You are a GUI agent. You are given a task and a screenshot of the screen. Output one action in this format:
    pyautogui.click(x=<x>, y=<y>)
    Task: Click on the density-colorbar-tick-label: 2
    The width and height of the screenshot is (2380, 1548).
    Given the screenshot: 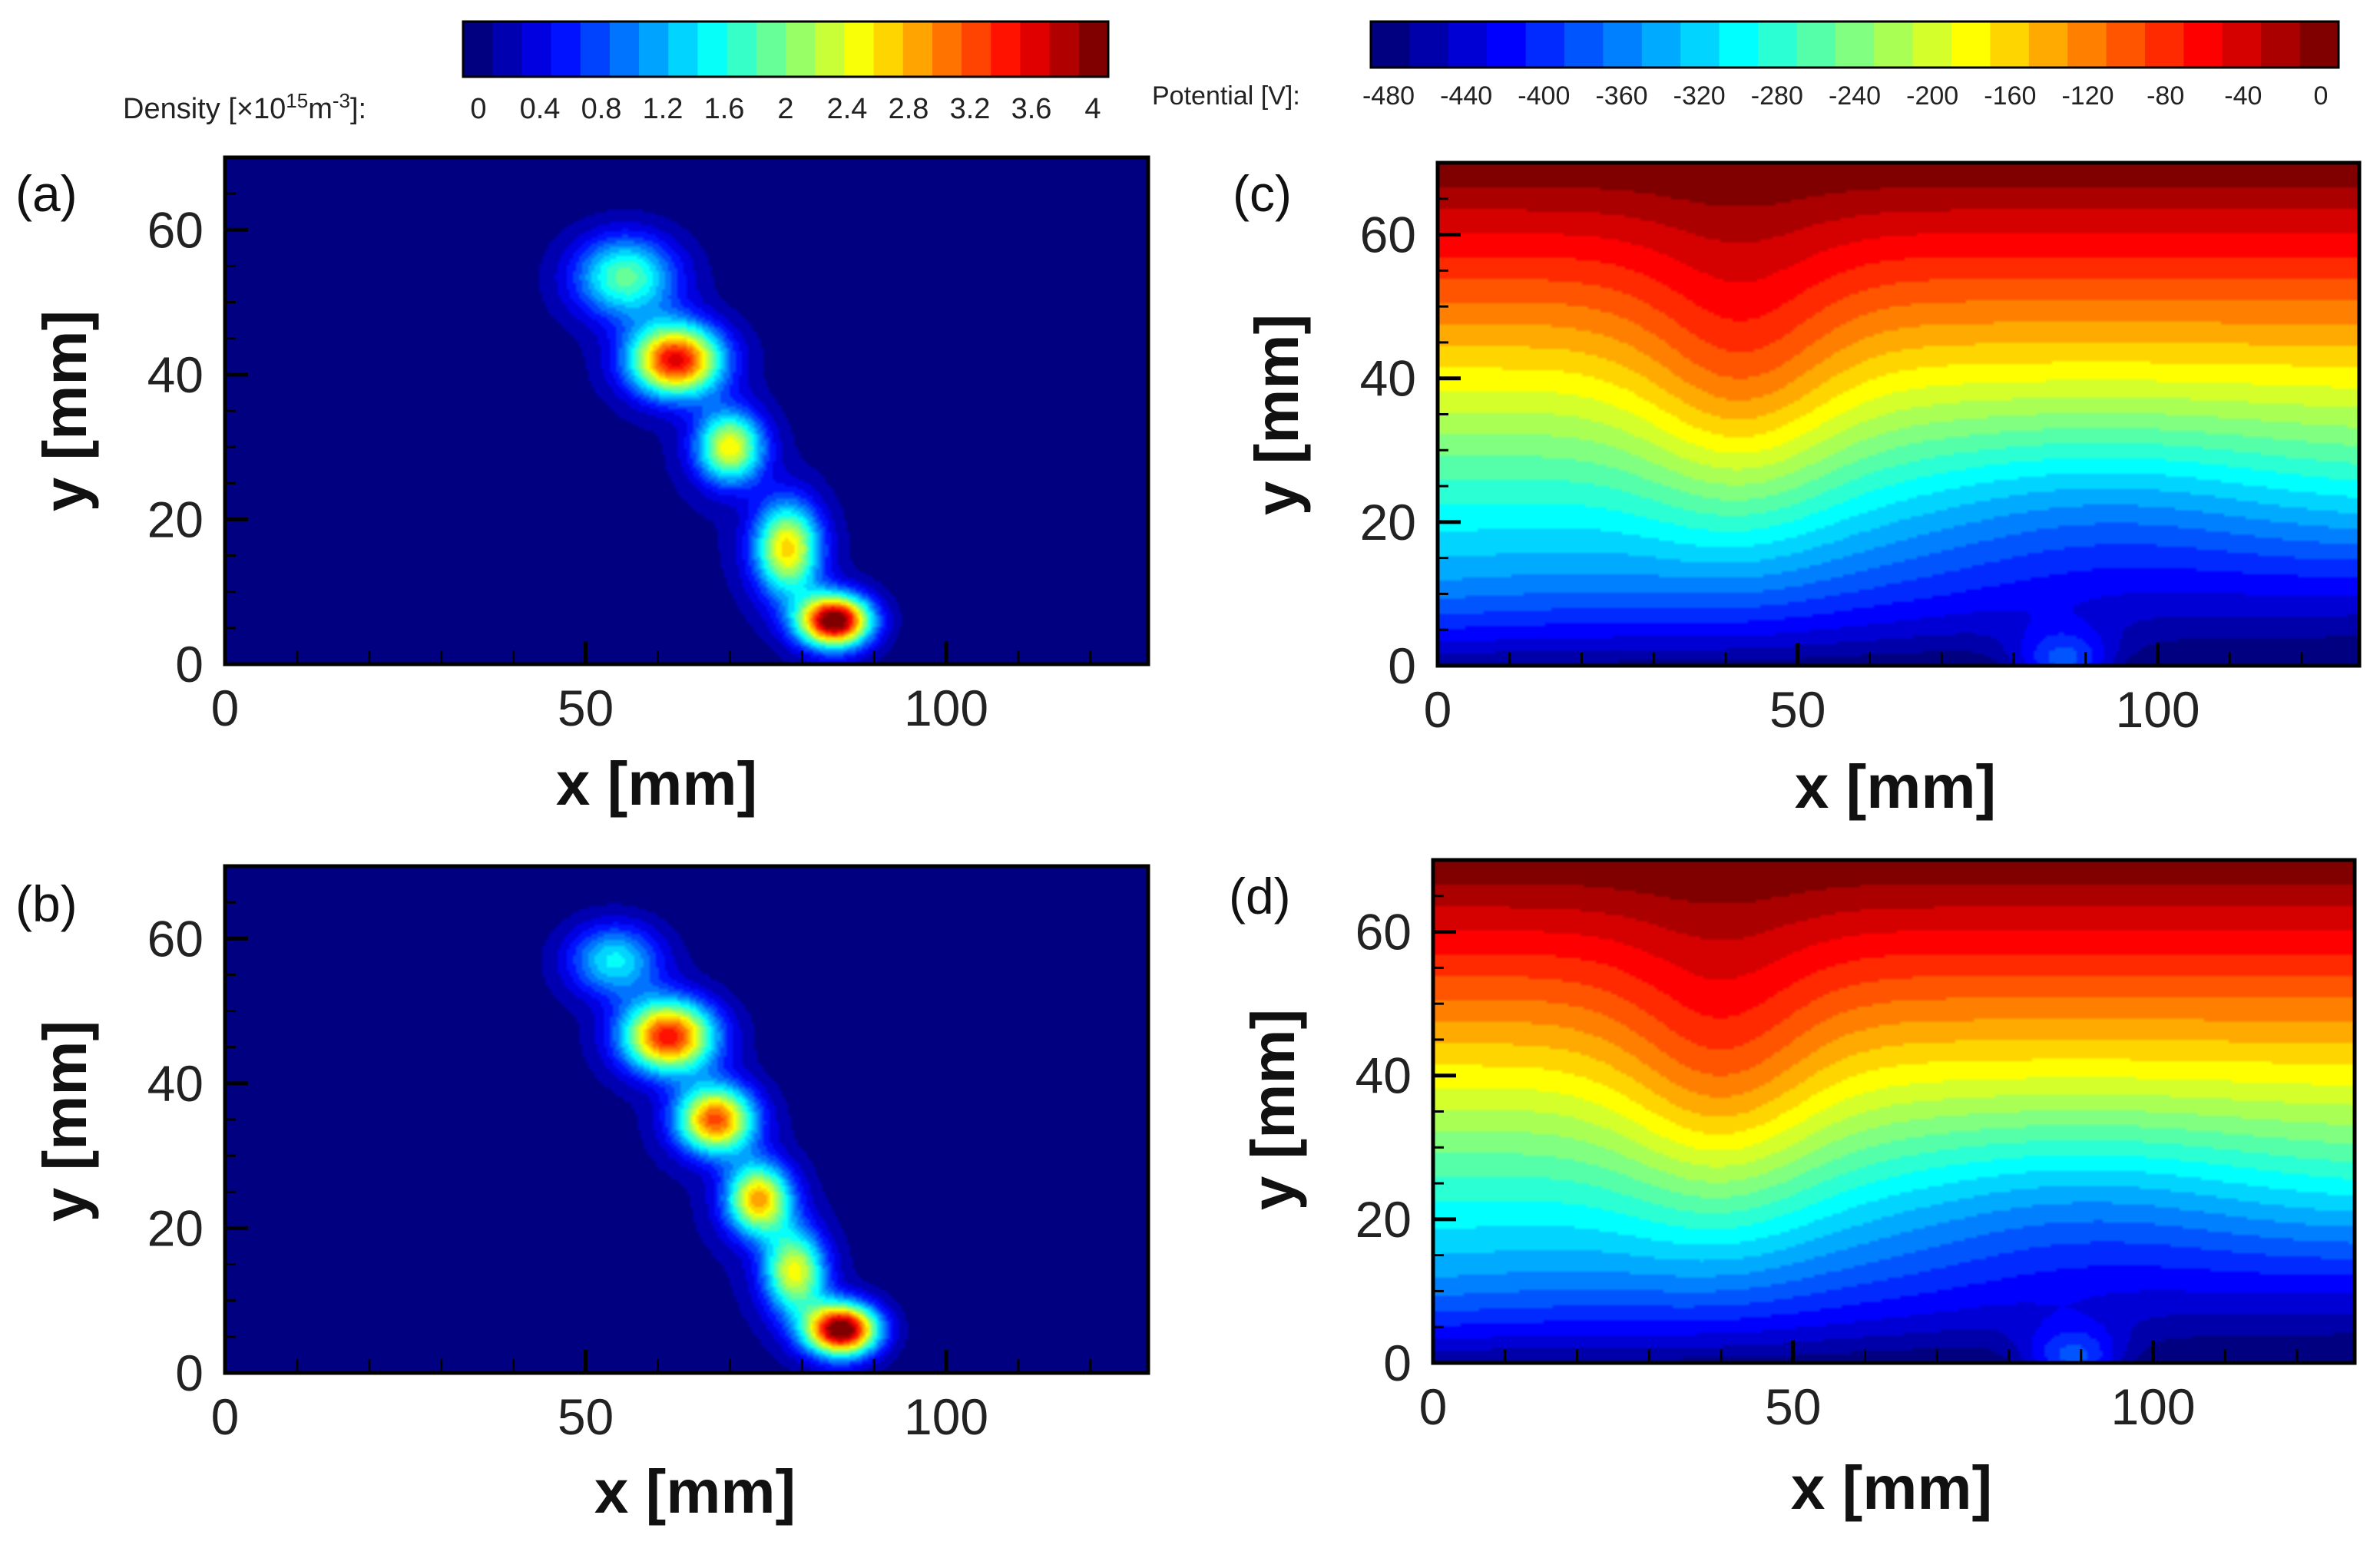 What is the action you would take?
    pyautogui.click(x=785, y=109)
    